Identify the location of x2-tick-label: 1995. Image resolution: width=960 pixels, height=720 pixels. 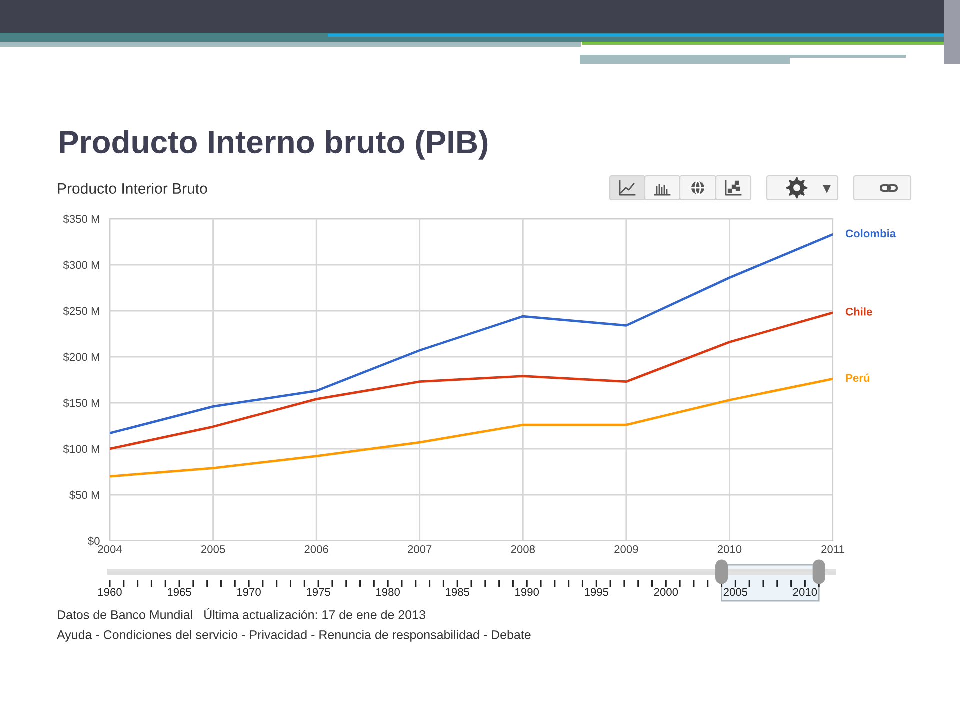
(597, 592).